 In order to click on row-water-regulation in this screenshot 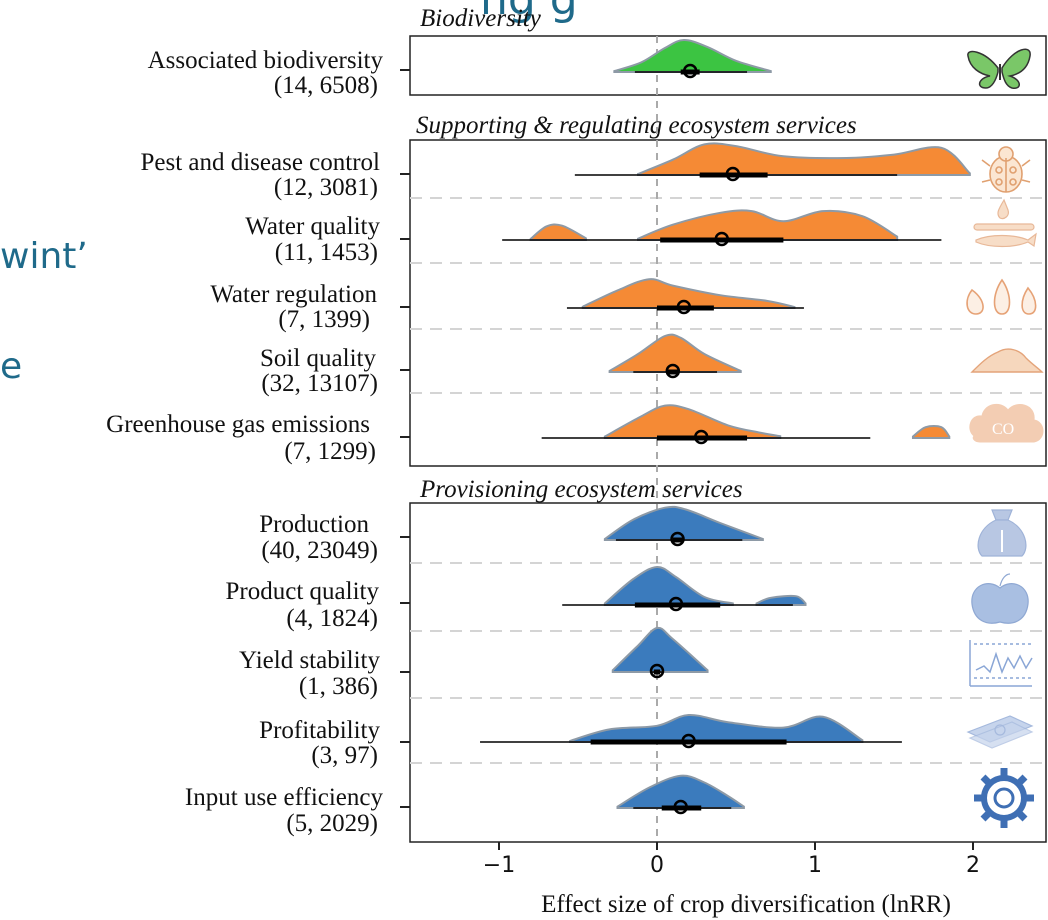, I will do `click(685, 296)`.